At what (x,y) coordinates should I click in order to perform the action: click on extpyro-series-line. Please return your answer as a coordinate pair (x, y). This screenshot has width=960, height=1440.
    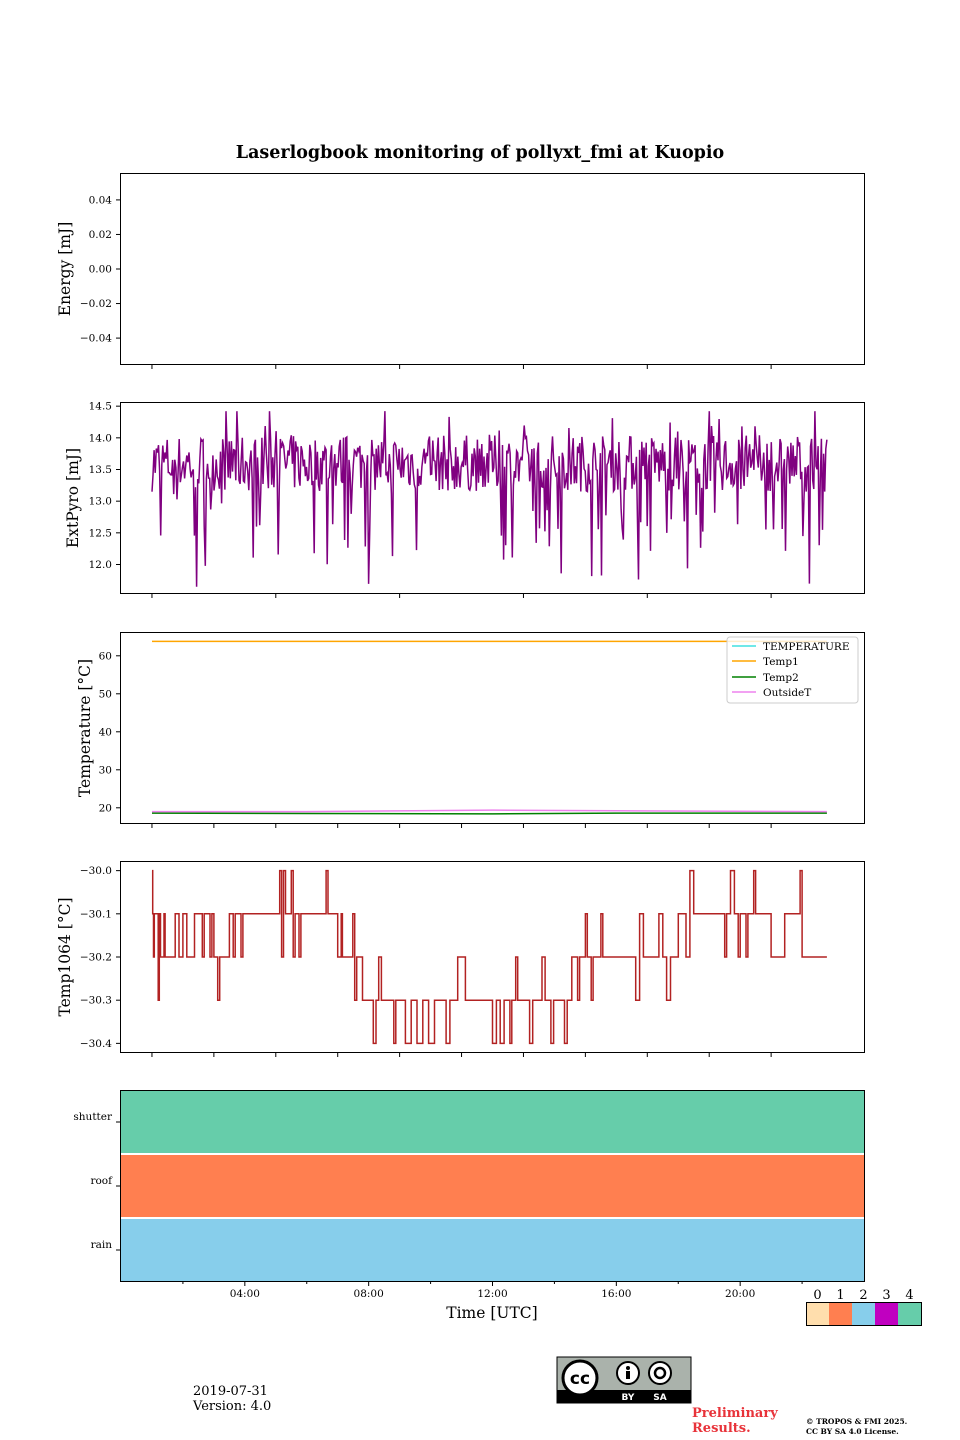
    Looking at the image, I should click on (489, 499).